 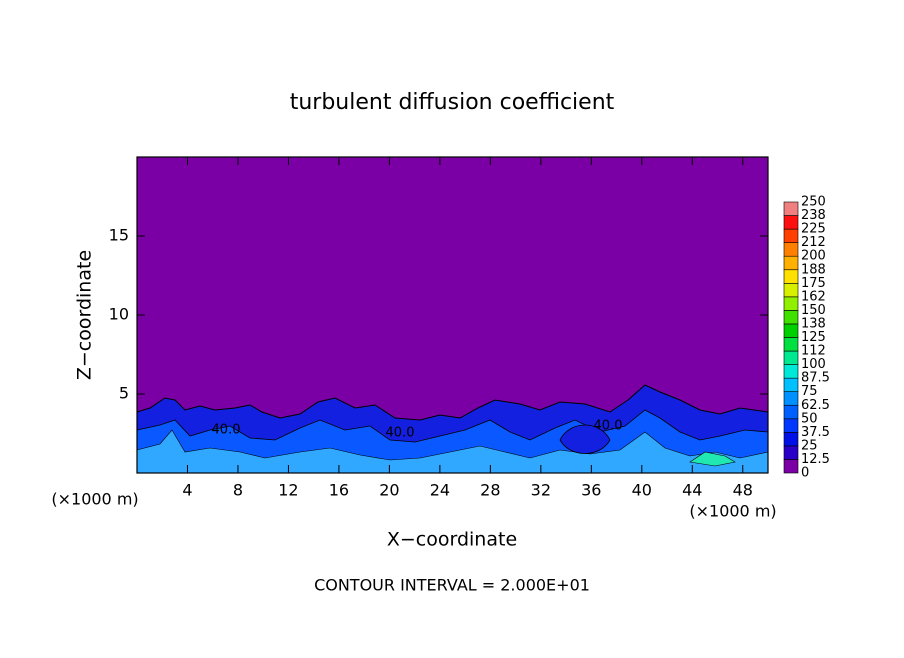 I want to click on x-tick-label: 4, so click(x=187, y=490).